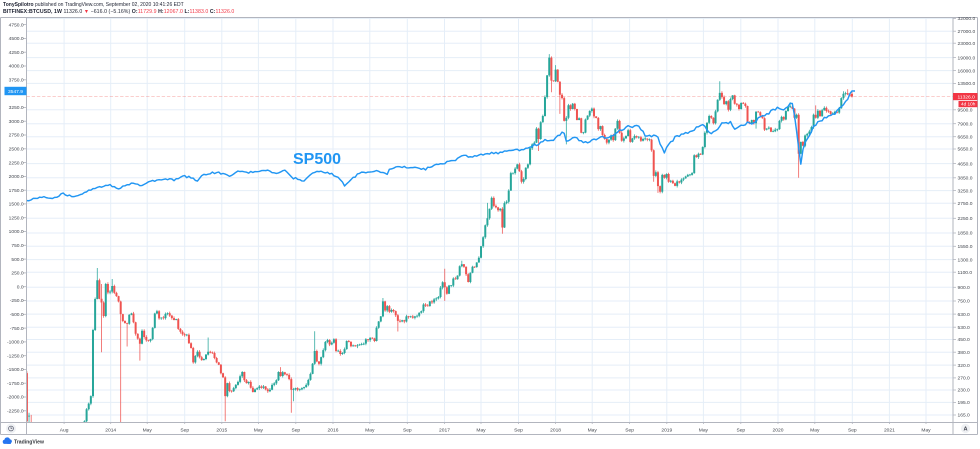  Describe the element at coordinates (964, 403) in the screenshot. I see `svg-text: 195.0` at that location.